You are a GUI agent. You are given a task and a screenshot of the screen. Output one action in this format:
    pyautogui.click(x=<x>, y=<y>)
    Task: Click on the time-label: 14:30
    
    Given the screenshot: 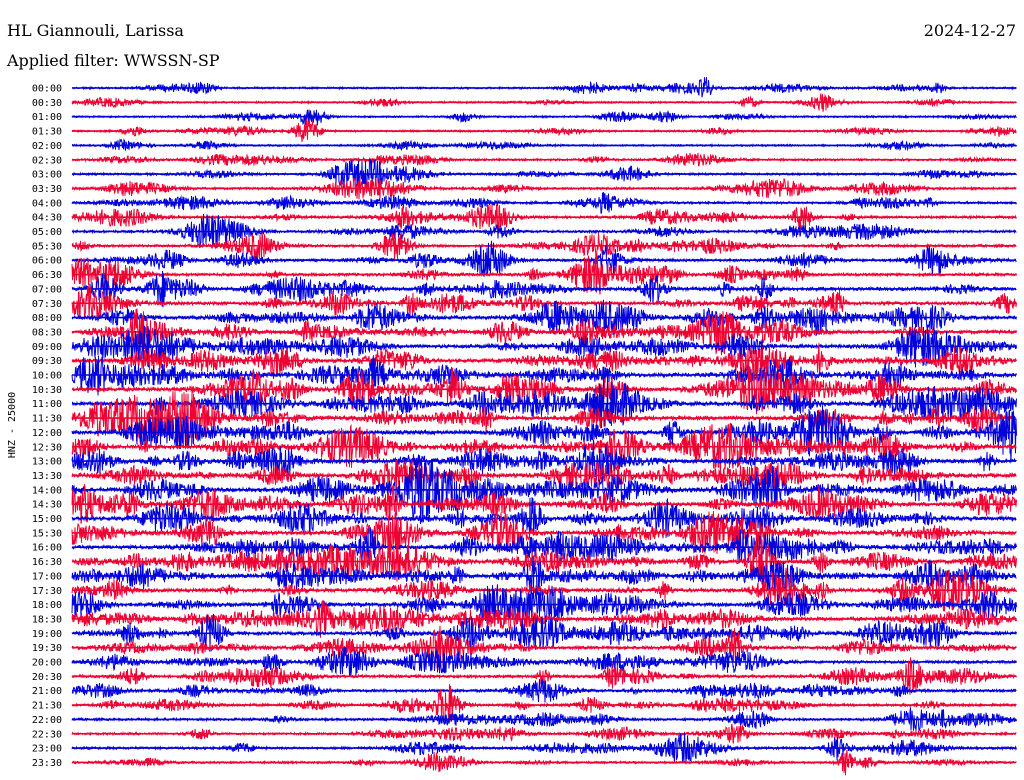 What is the action you would take?
    pyautogui.click(x=47, y=505)
    